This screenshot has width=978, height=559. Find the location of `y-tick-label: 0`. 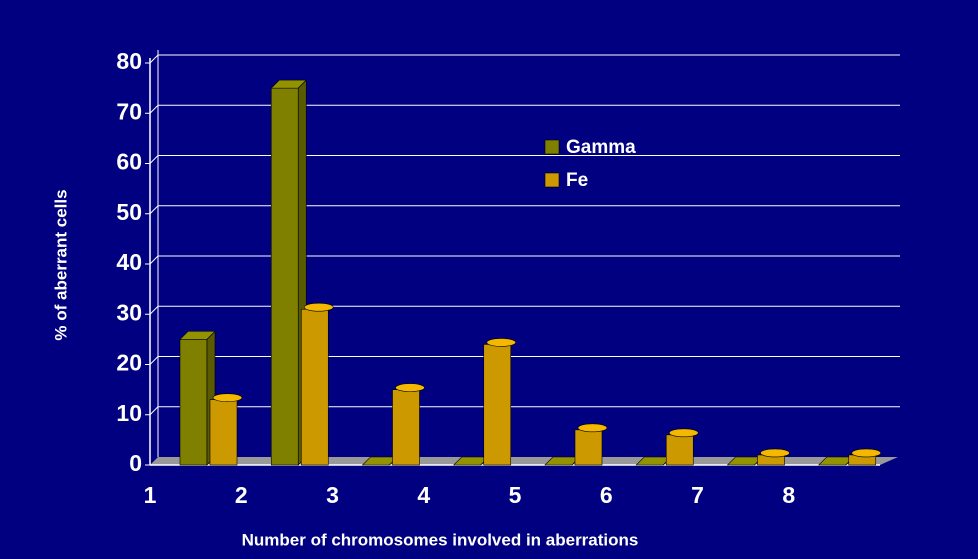

y-tick-label: 0 is located at coordinates (135, 463).